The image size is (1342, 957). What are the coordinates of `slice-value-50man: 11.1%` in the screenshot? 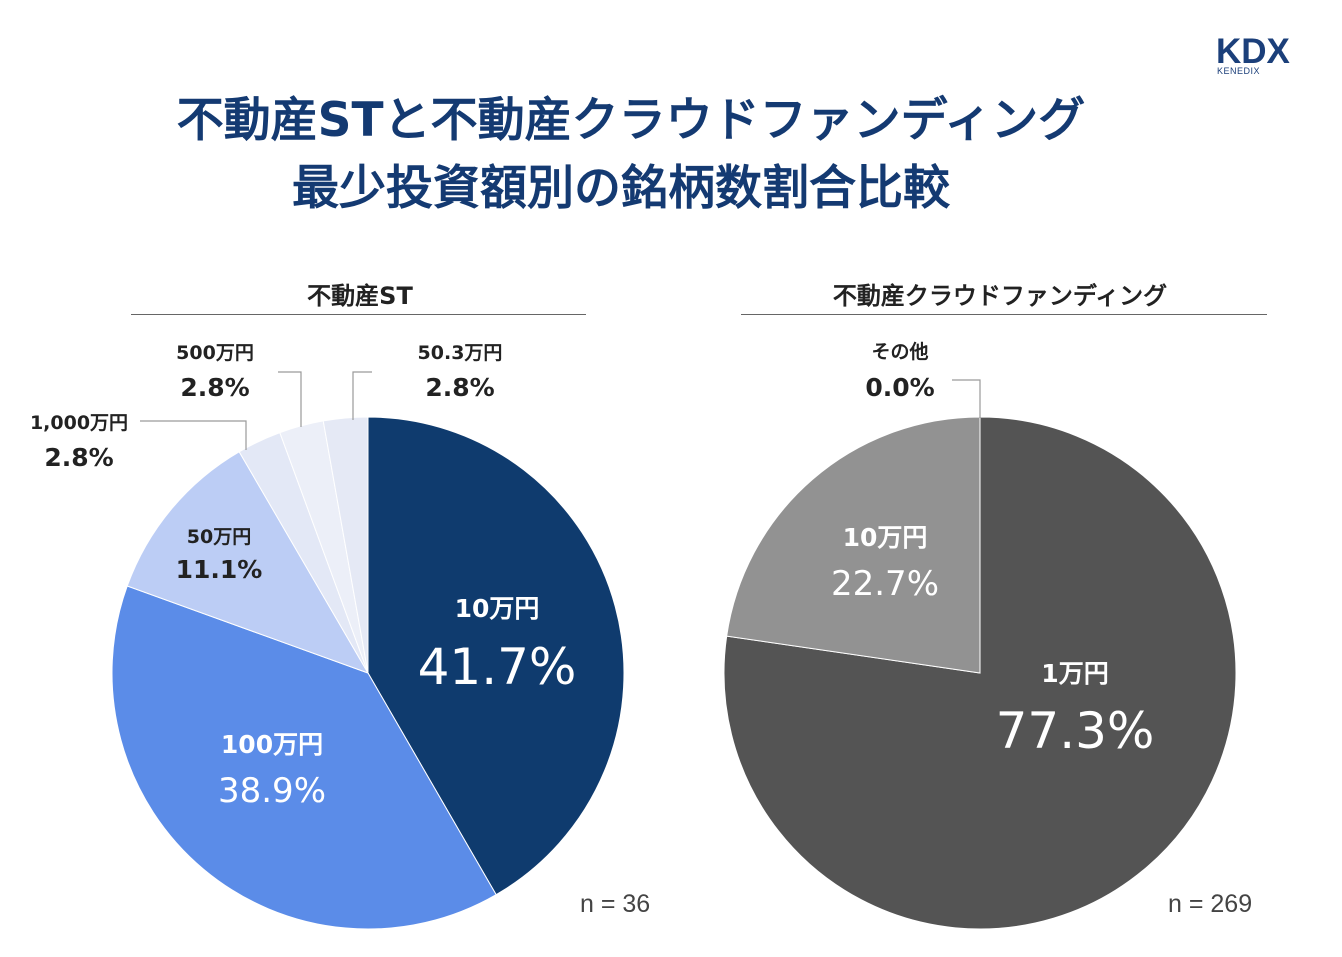 It's located at (219, 569).